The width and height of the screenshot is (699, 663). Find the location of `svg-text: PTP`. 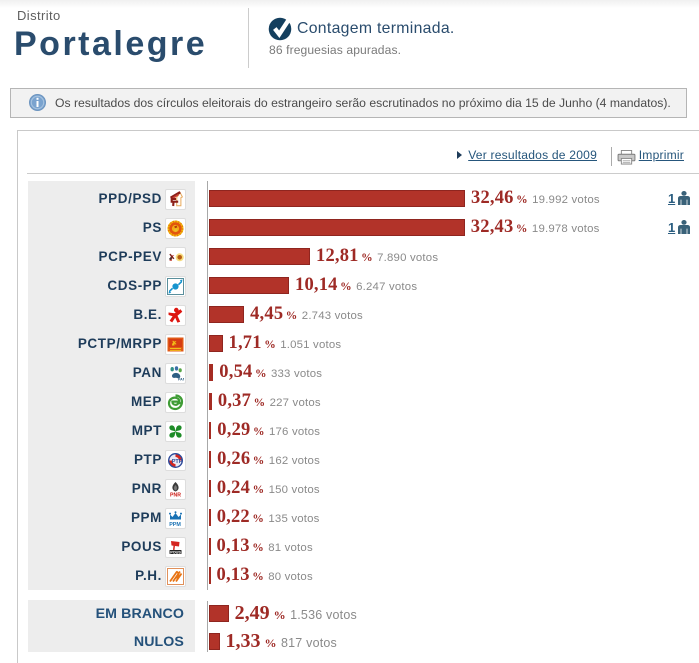

svg-text: PTP is located at coordinates (177, 462).